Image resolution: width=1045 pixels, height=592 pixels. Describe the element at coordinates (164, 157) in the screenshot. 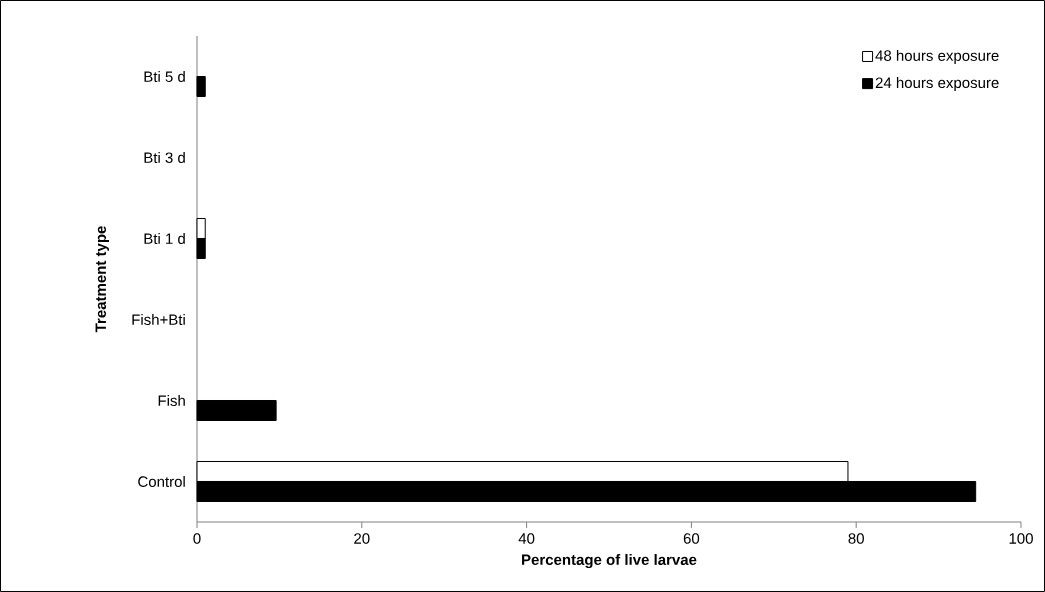

I see `y-tick-label: Bti 3 d` at that location.